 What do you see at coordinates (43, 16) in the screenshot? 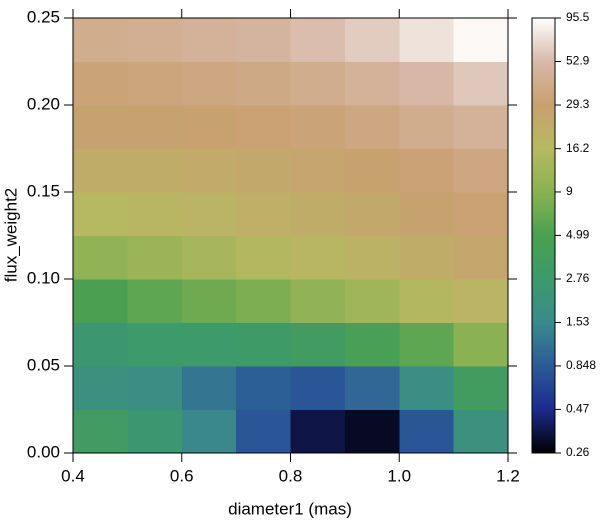
I see `y-tick-label: 0.25` at bounding box center [43, 16].